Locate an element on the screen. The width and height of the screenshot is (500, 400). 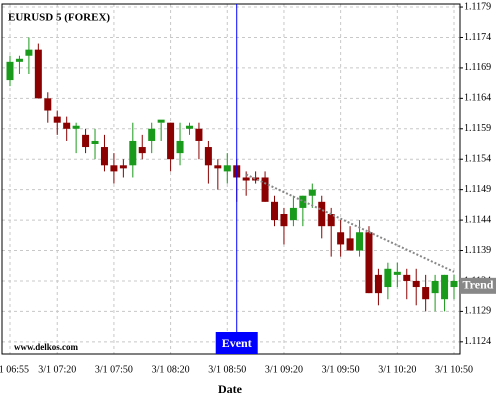
y-tick-label: 1.1149 is located at coordinates (477, 189).